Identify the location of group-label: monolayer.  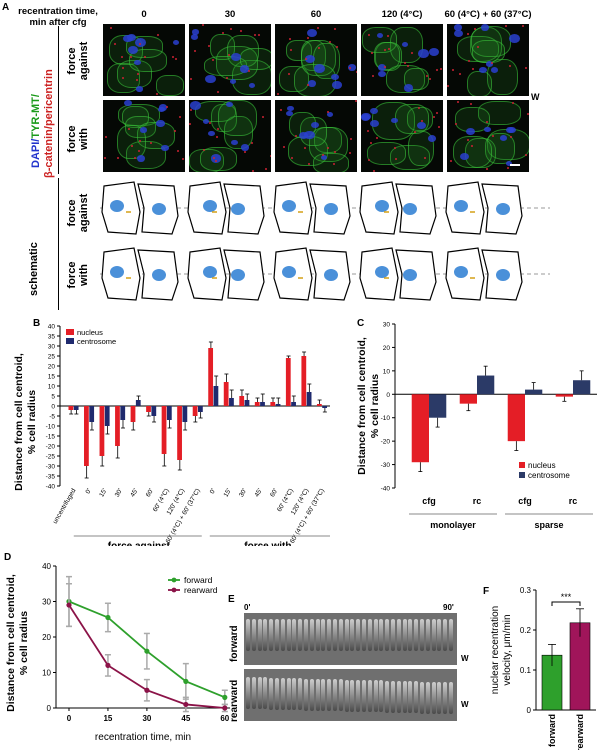
(453, 525).